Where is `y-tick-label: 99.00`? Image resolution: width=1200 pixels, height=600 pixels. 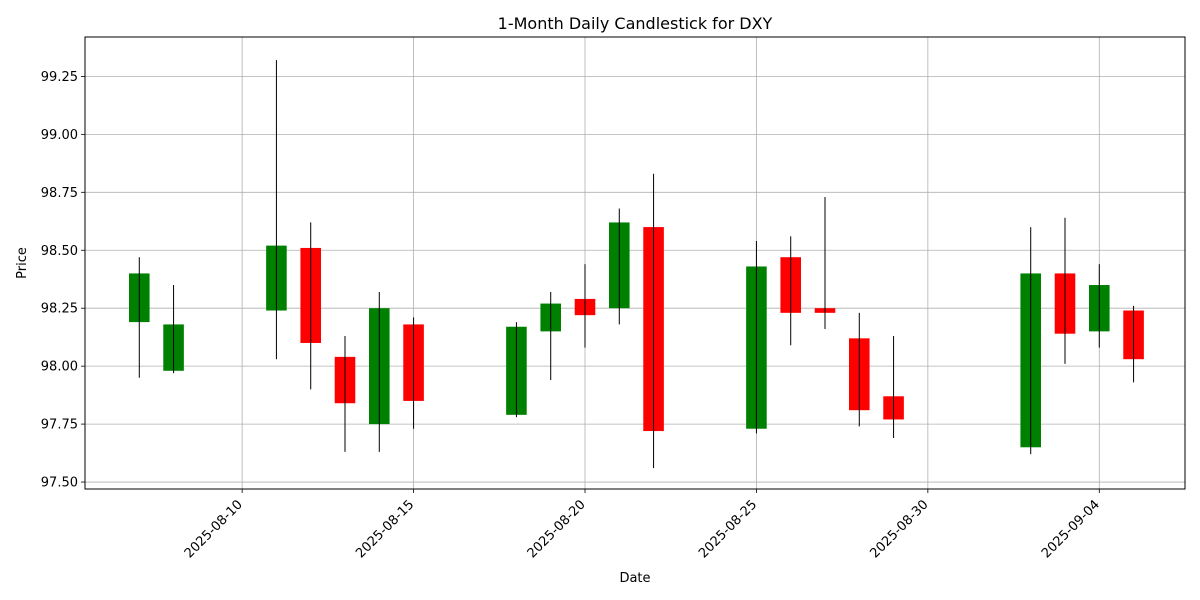 y-tick-label: 99.00 is located at coordinates (59, 135).